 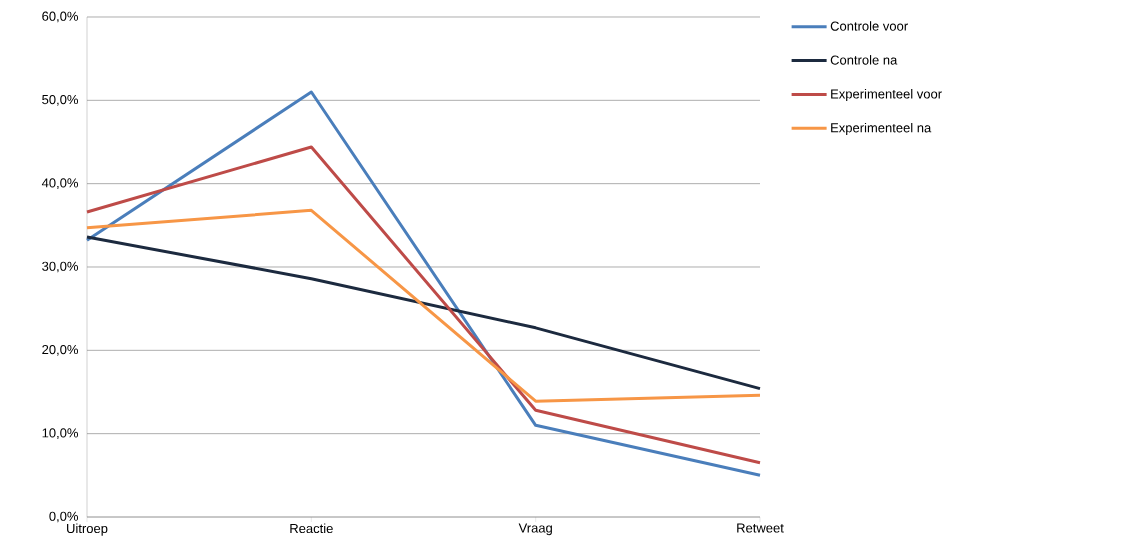 What do you see at coordinates (311, 528) in the screenshot?
I see `x-tick-label: Reactie` at bounding box center [311, 528].